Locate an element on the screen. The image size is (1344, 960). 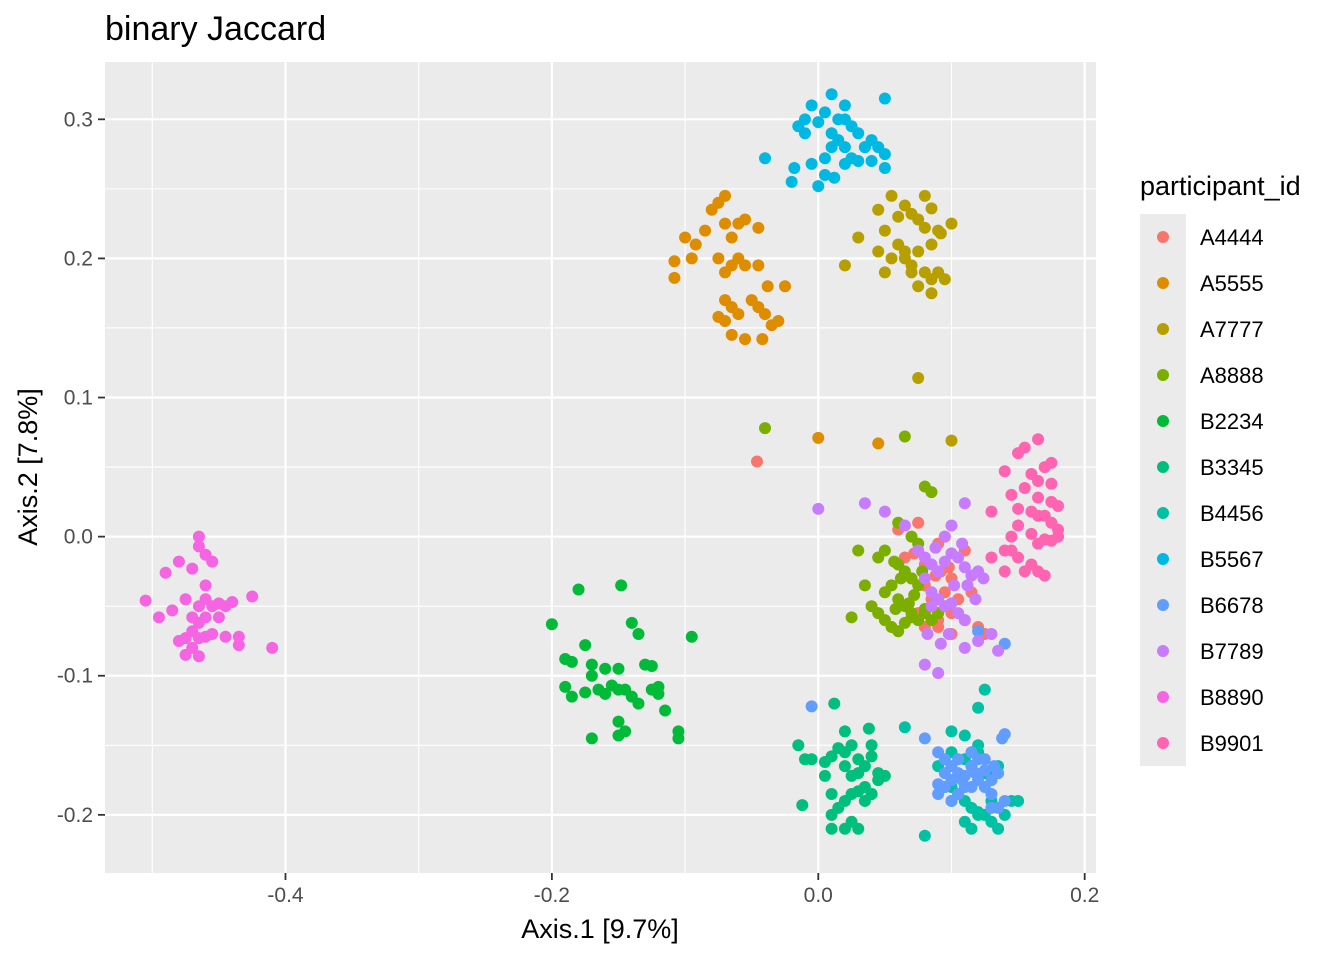
legend-item-B6678: B6678 is located at coordinates (1210, 605).